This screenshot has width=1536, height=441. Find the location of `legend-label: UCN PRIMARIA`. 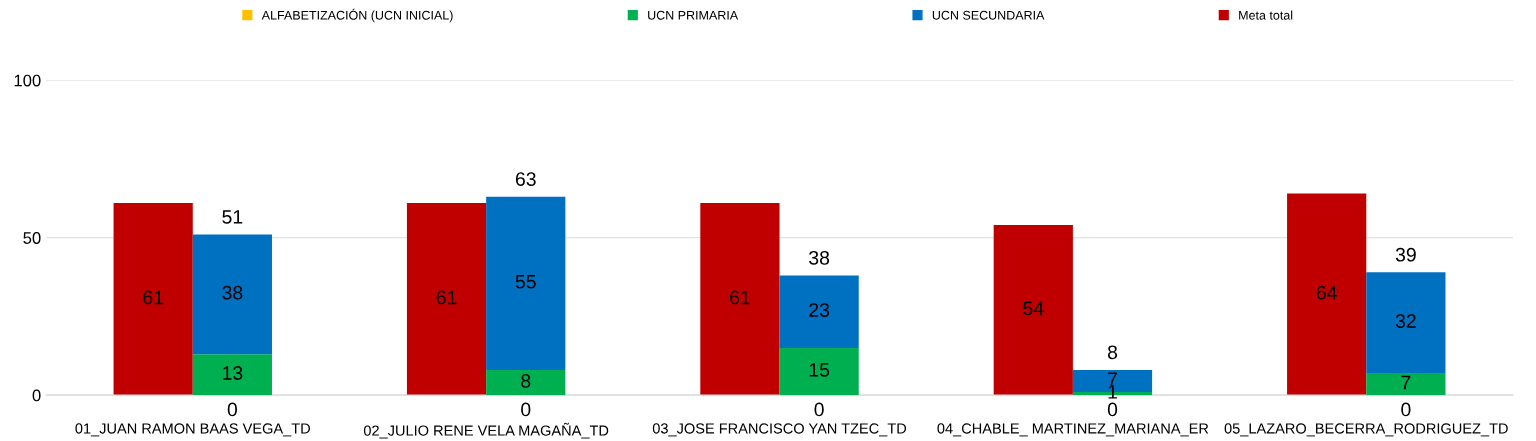

legend-label: UCN PRIMARIA is located at coordinates (693, 15).